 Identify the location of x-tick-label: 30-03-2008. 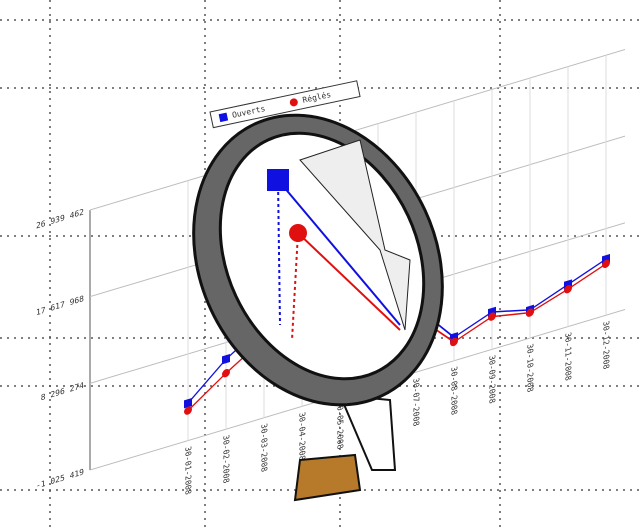
(265, 447).